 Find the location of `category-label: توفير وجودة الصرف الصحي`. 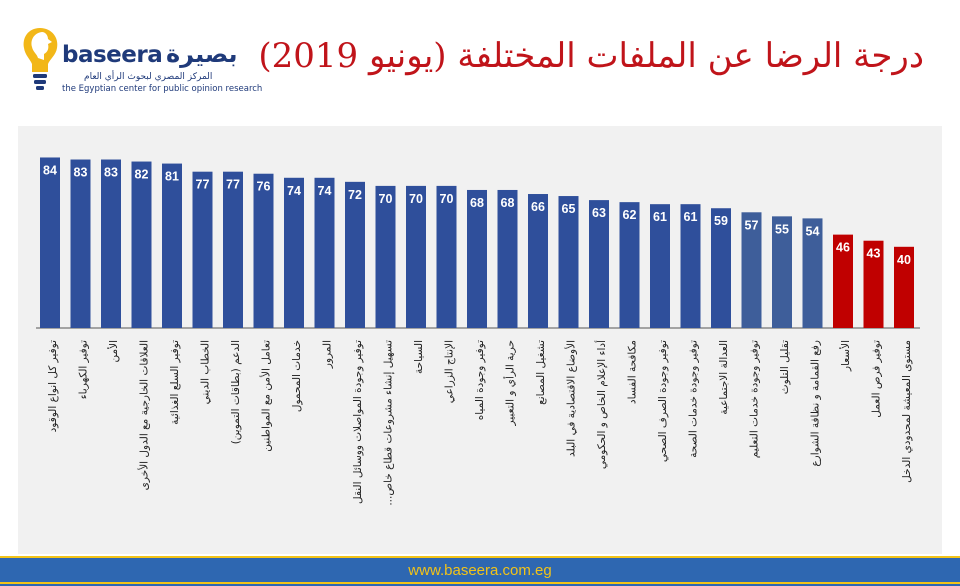

category-label: توفير وجودة الصرف الصحي is located at coordinates (663, 401).